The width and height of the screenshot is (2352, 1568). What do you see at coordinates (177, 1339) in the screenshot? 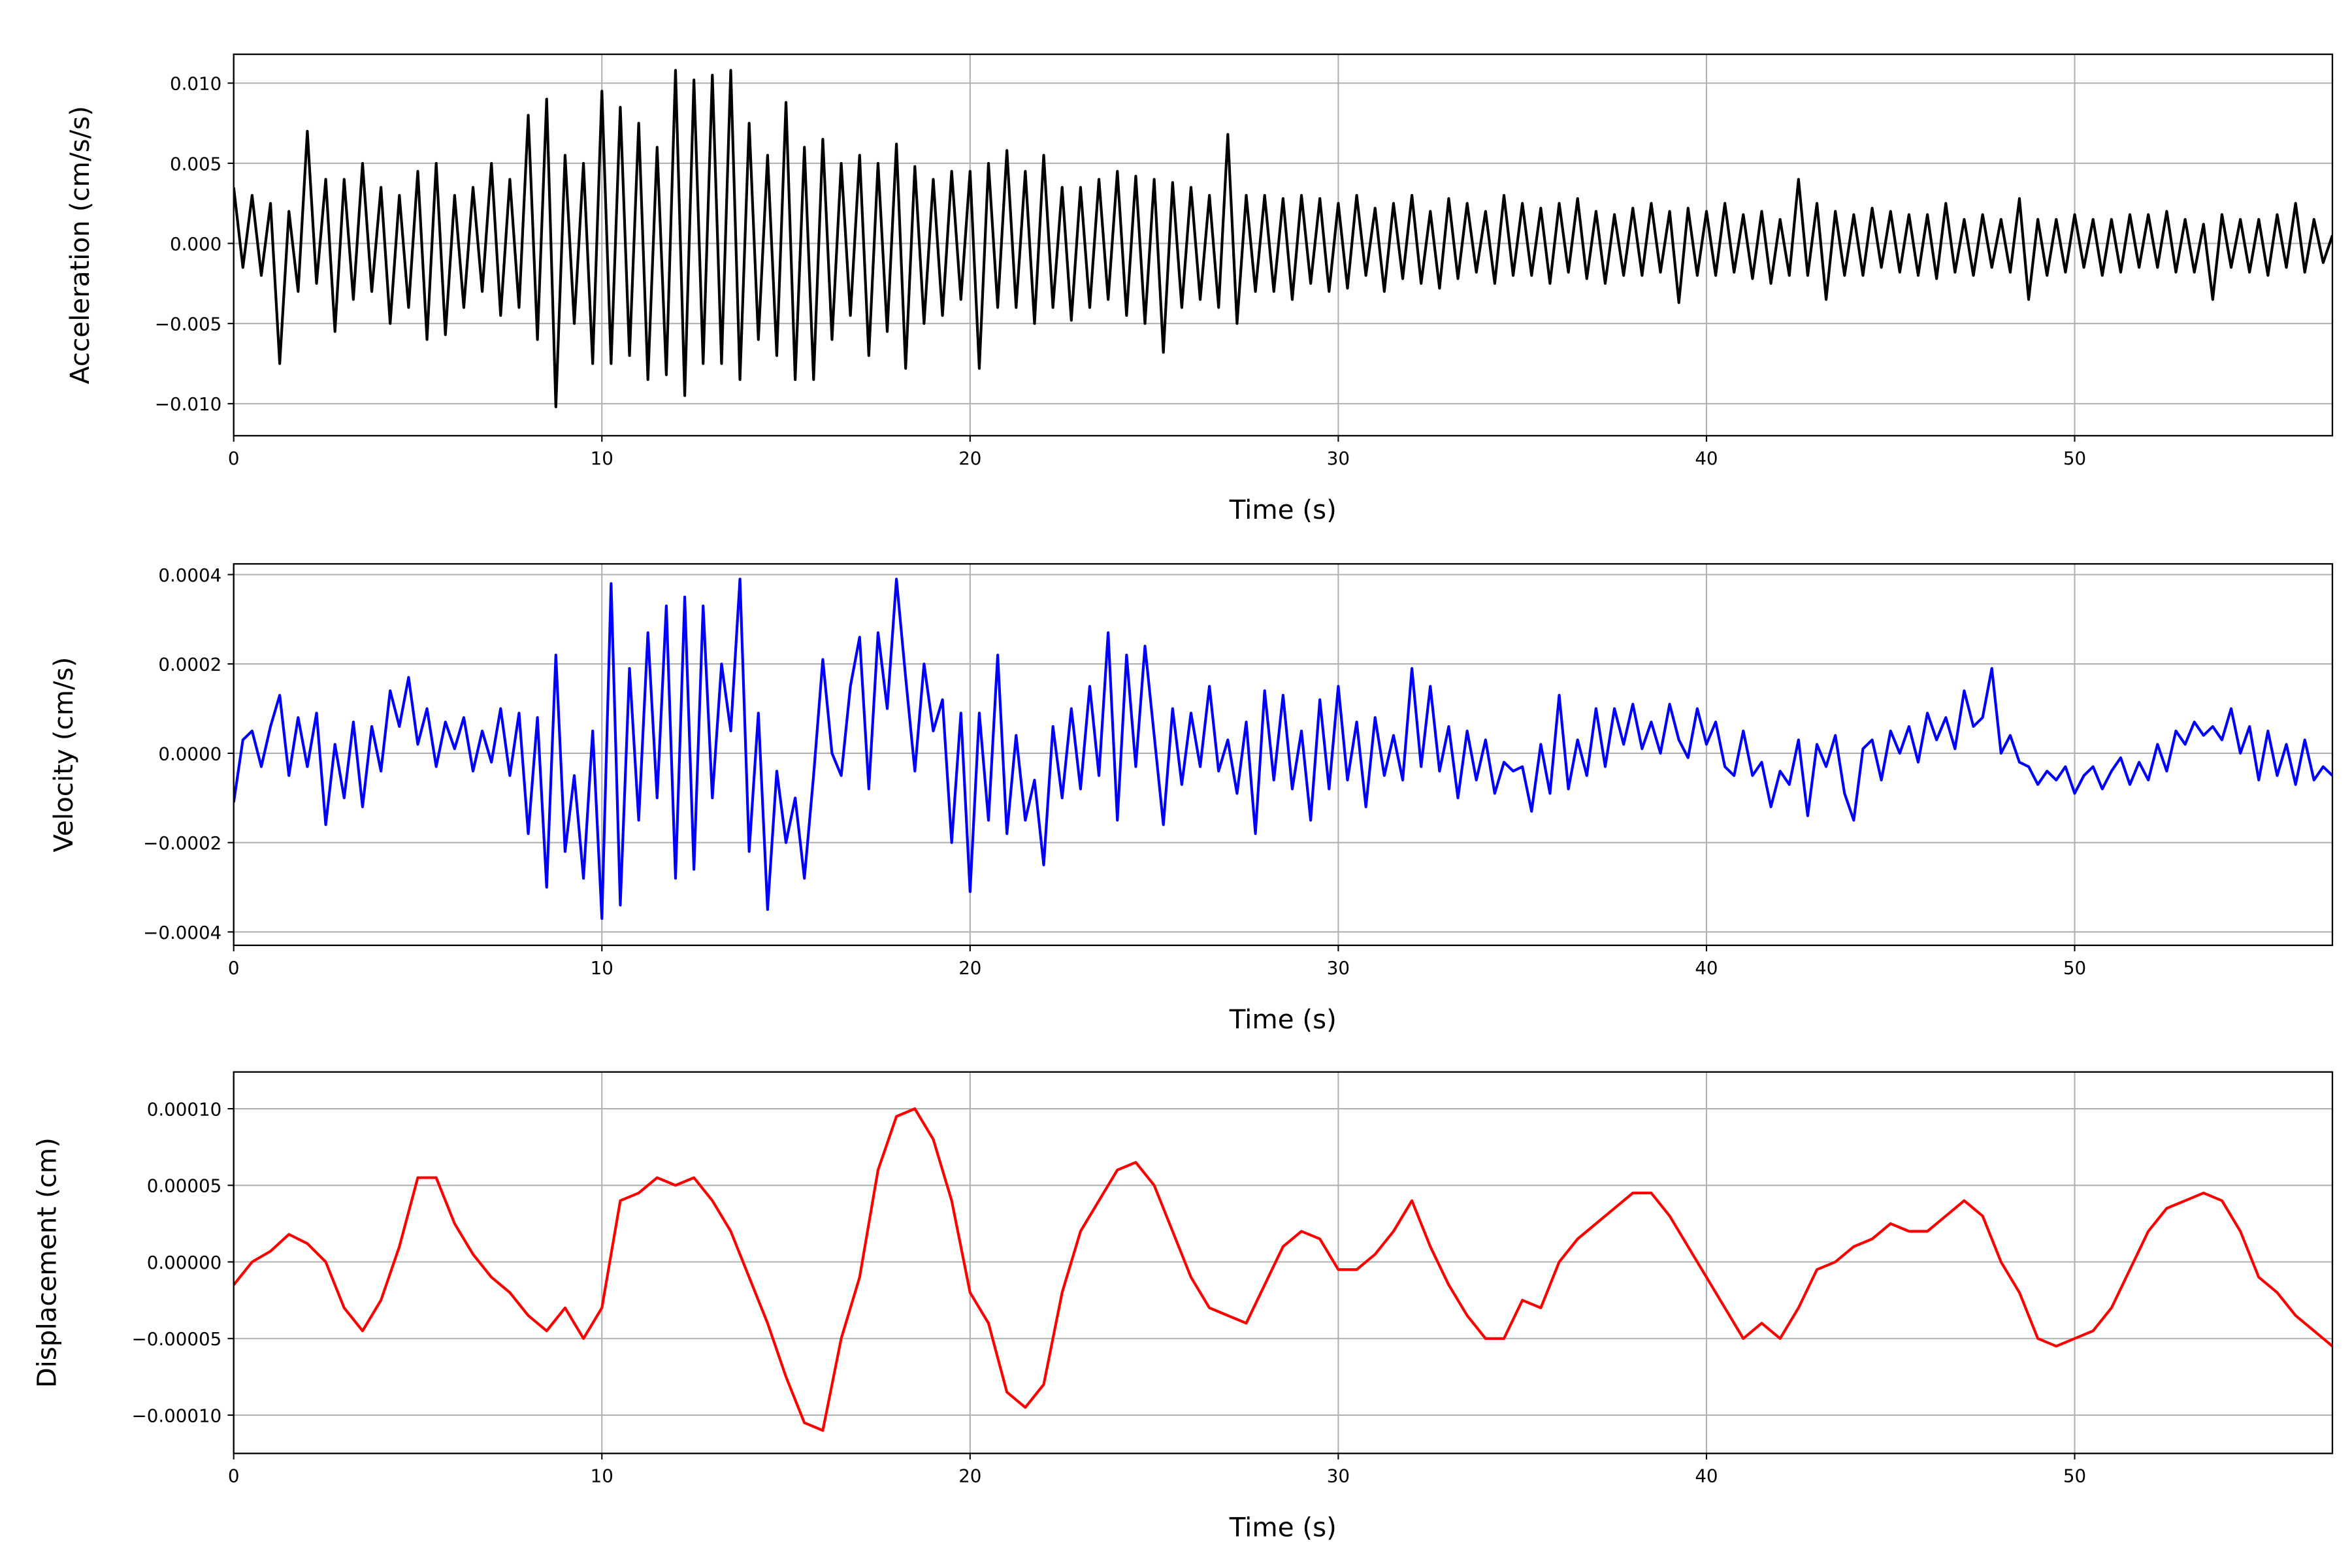
I see `displacement-y-tick-label: −0.00005` at bounding box center [177, 1339].